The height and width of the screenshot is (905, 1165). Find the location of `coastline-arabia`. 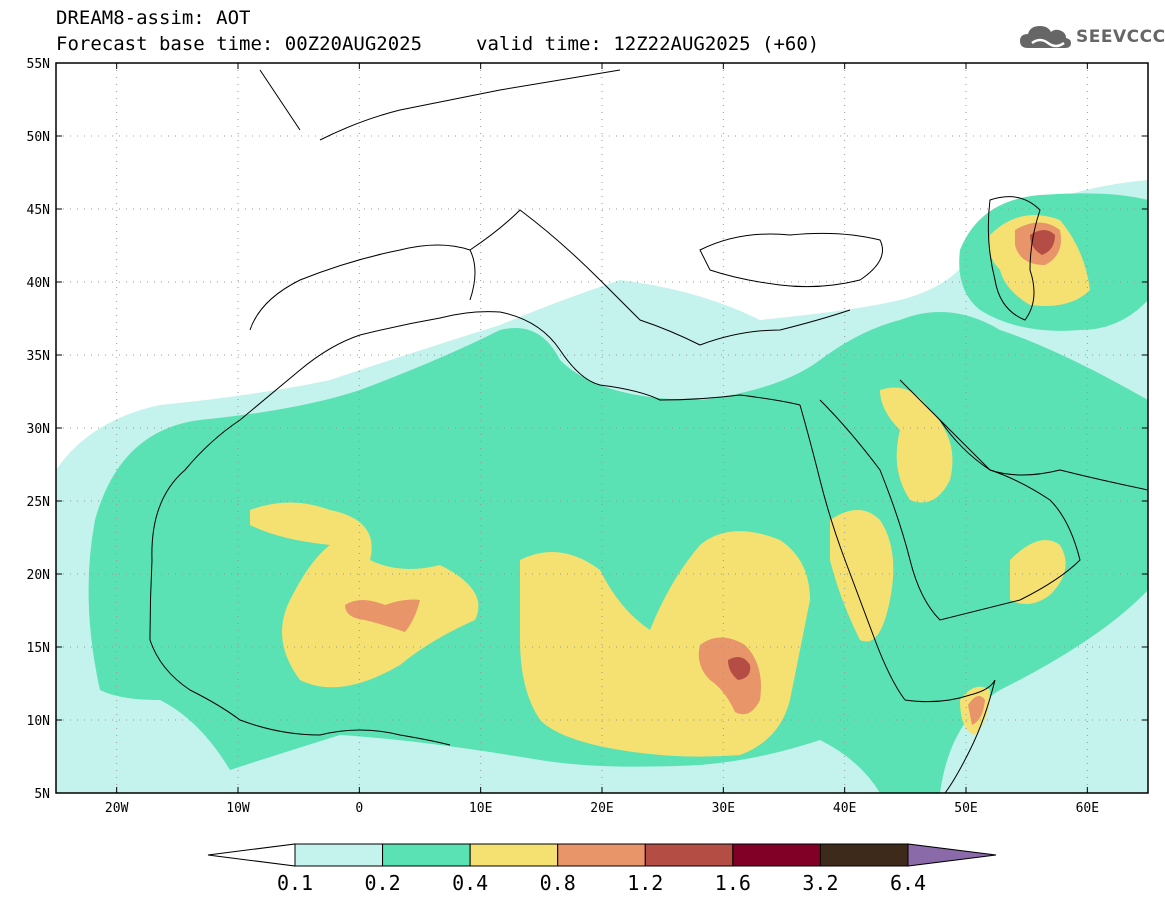

coastline-arabia is located at coordinates (950, 500).